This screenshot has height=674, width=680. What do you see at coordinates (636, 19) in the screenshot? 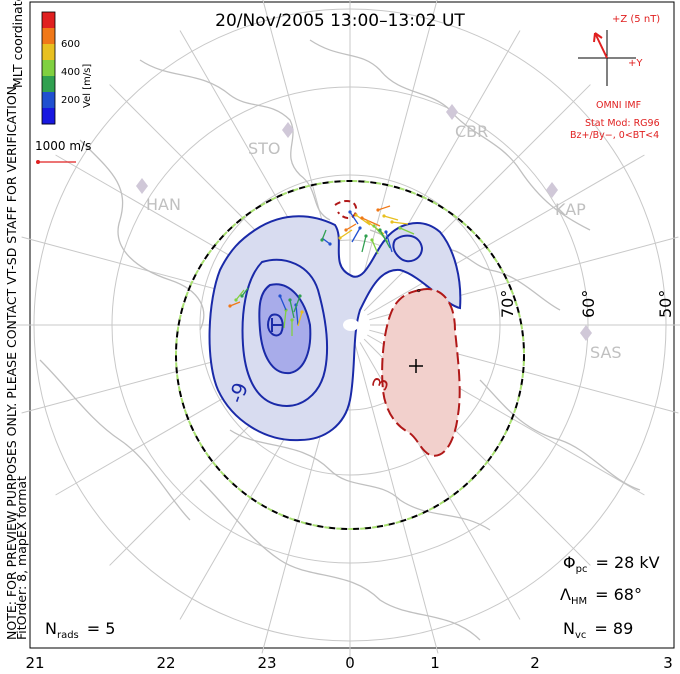
I see `imf-z-label: +Z (5 nT)` at bounding box center [636, 19].